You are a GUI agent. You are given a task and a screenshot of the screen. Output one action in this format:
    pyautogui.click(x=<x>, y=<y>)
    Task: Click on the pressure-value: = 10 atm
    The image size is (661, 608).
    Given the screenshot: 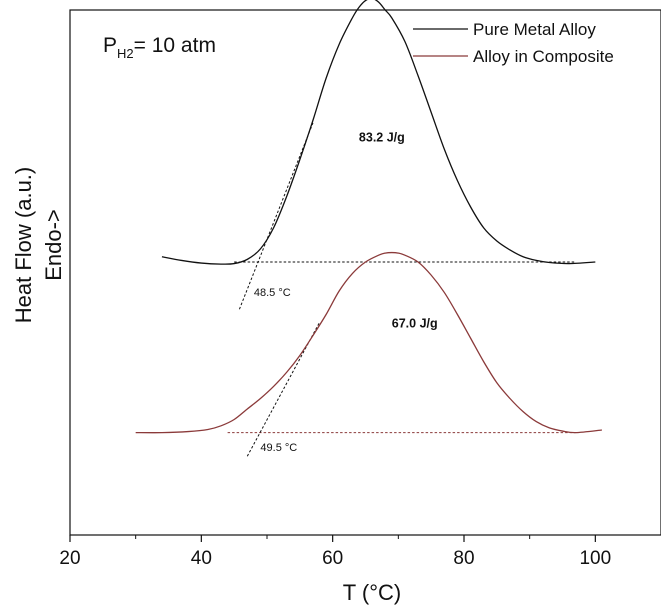 What is the action you would take?
    pyautogui.click(x=175, y=45)
    